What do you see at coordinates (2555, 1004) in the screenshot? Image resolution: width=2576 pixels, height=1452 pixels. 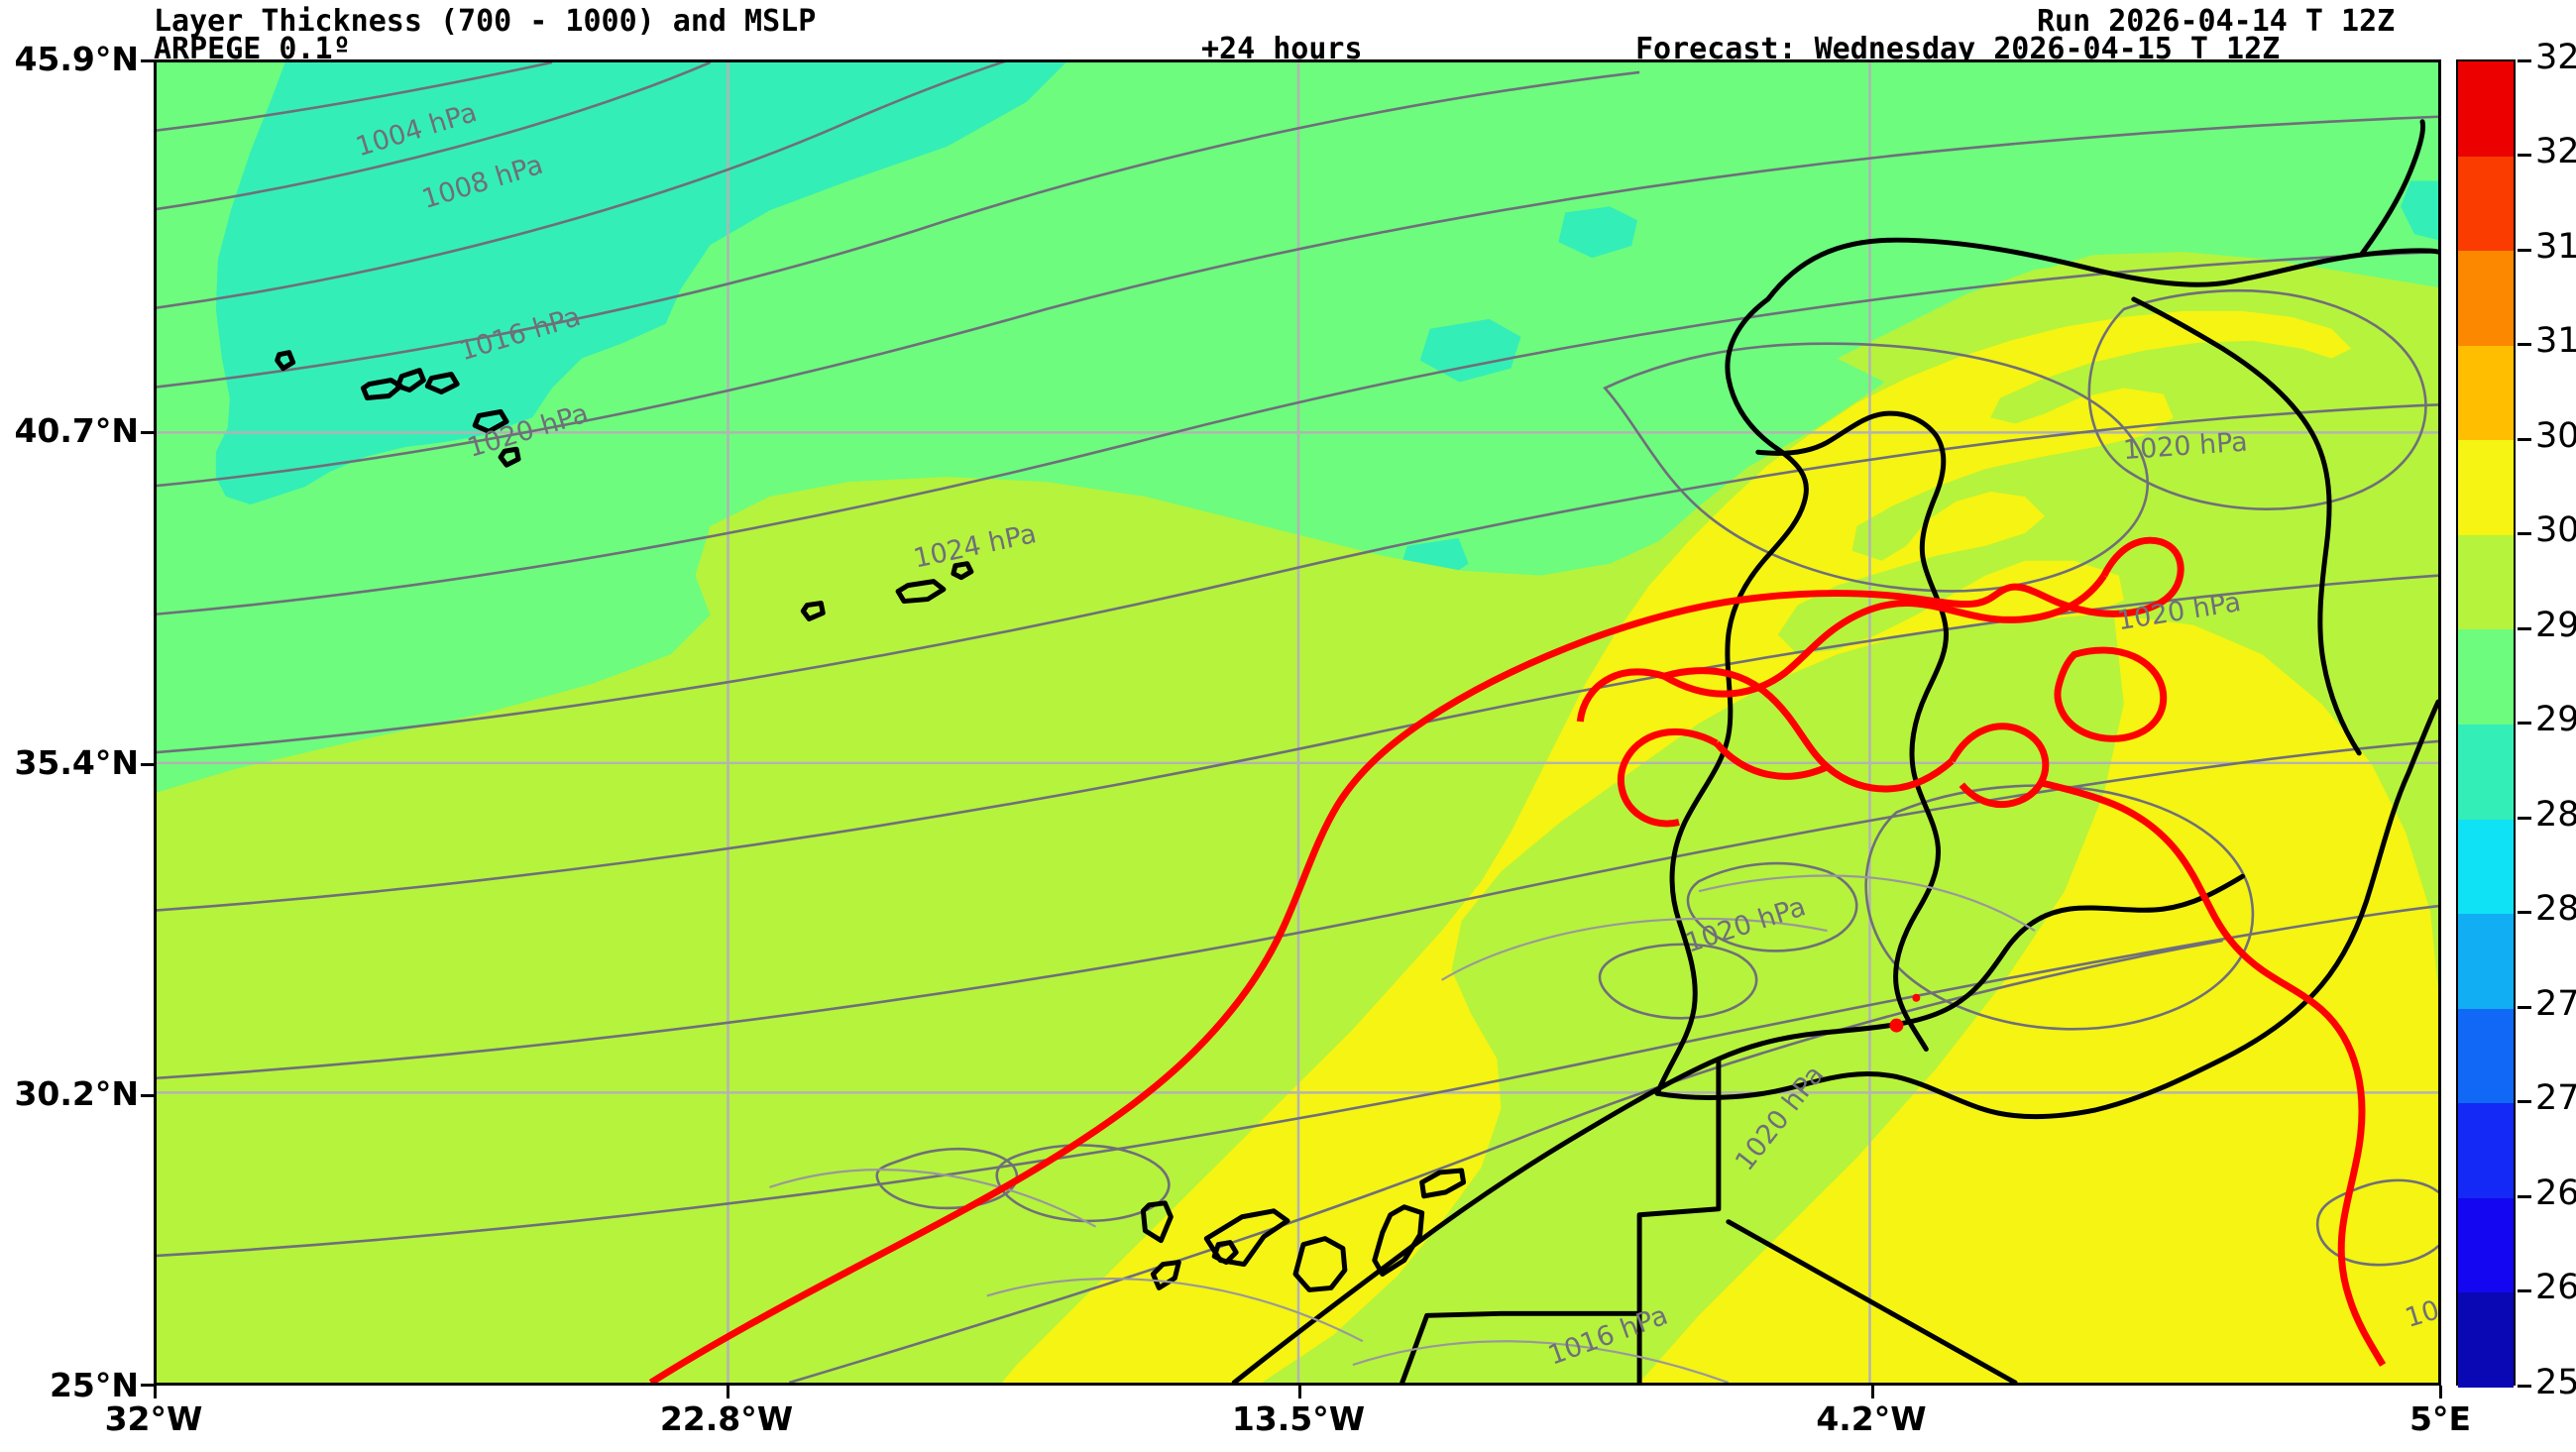 I see `cb-label-275: 275` at bounding box center [2555, 1004].